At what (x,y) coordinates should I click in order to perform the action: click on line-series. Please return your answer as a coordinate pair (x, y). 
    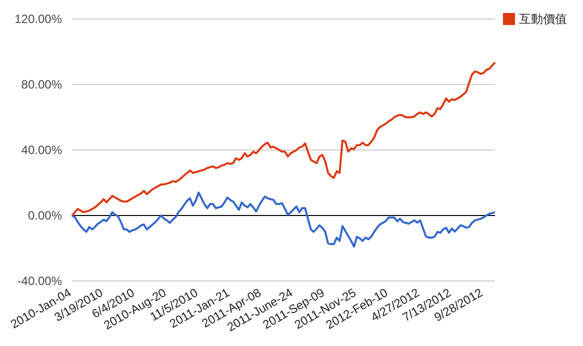
    Looking at the image, I should click on (283, 220).